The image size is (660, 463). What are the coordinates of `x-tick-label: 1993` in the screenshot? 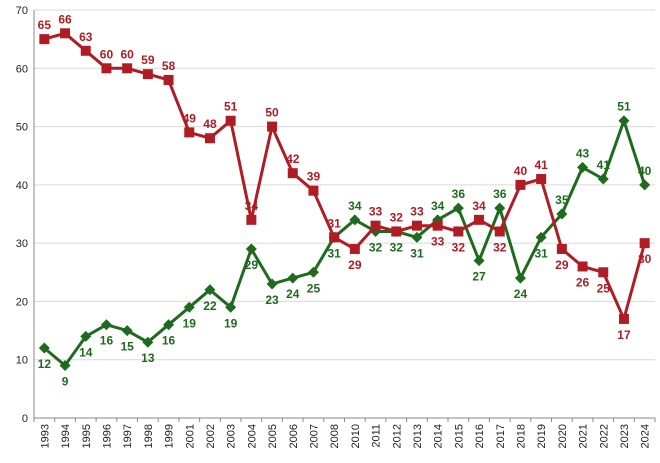 It's located at (45, 436).